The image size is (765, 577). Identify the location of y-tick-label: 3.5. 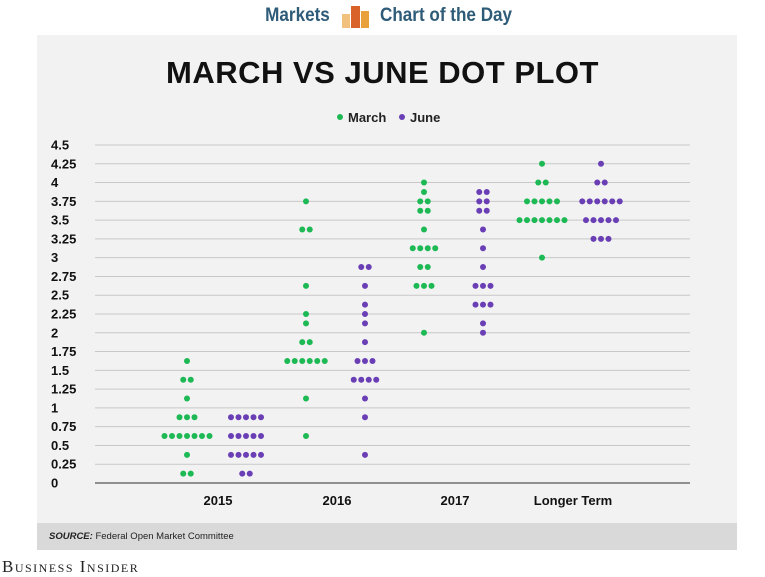
(60, 220).